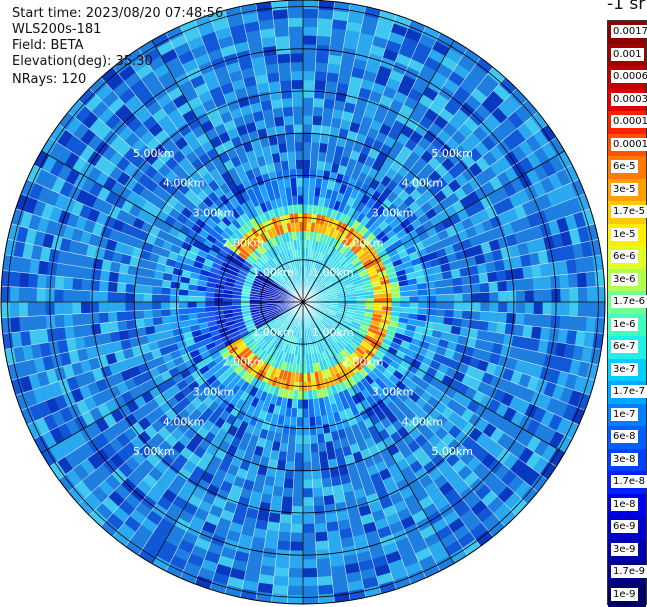 The image size is (647, 607). What do you see at coordinates (393, 212) in the screenshot?
I see `range-ring-label: 3.00km` at bounding box center [393, 212].